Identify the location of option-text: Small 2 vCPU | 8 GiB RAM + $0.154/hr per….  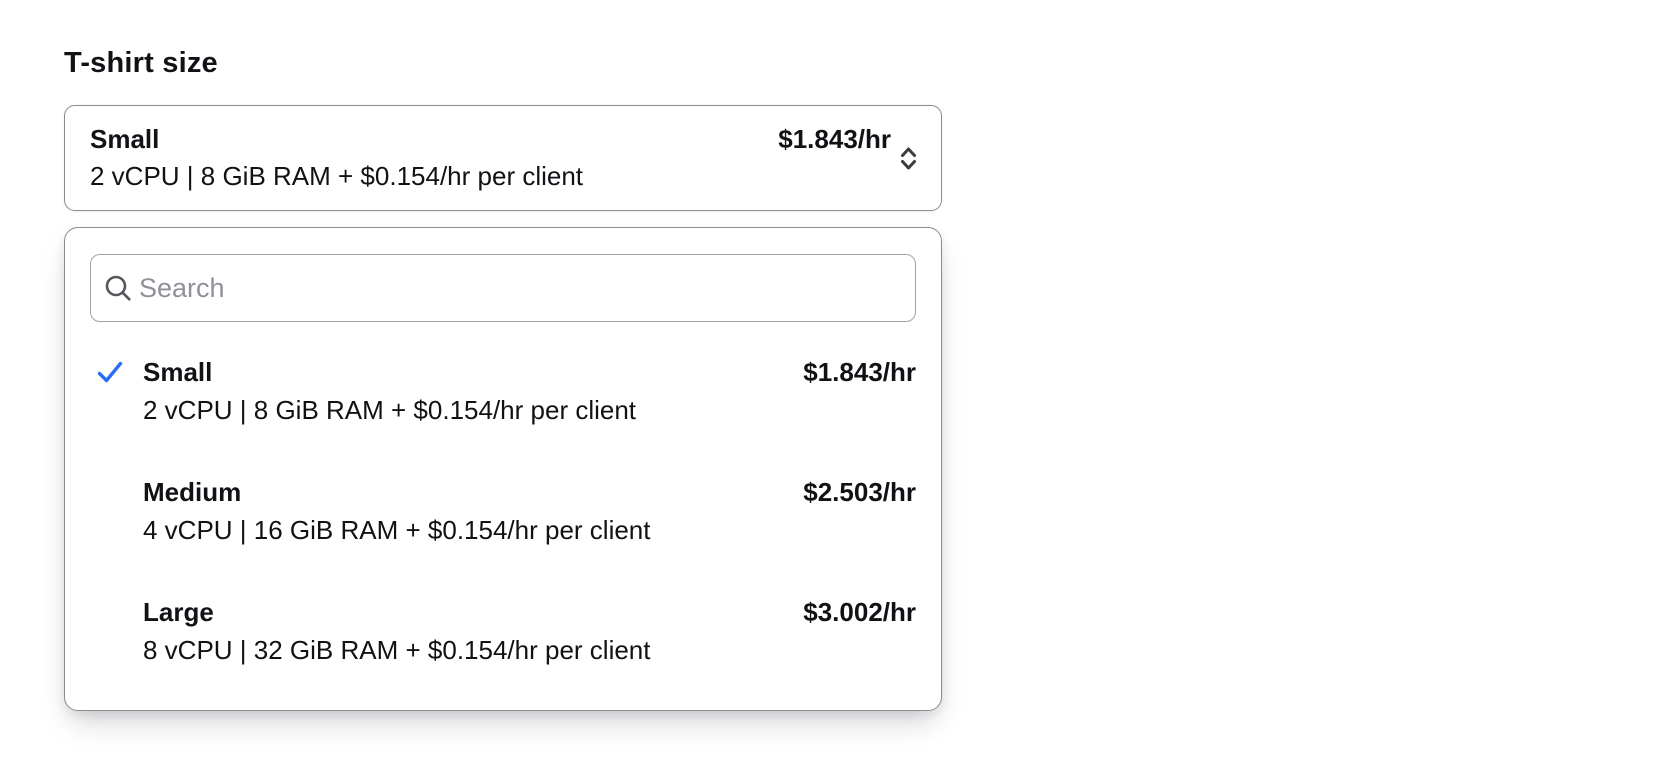
(473, 391).